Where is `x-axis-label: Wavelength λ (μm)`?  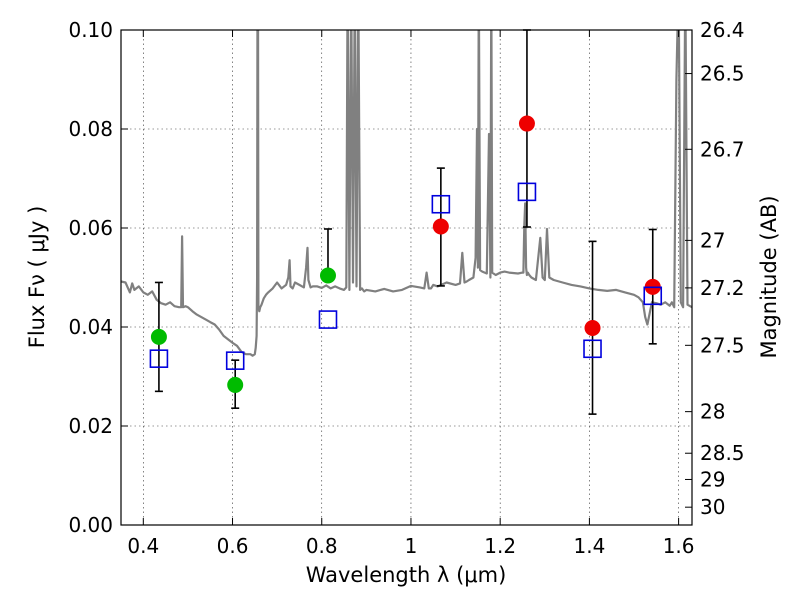 x-axis-label: Wavelength λ (μm) is located at coordinates (406, 575).